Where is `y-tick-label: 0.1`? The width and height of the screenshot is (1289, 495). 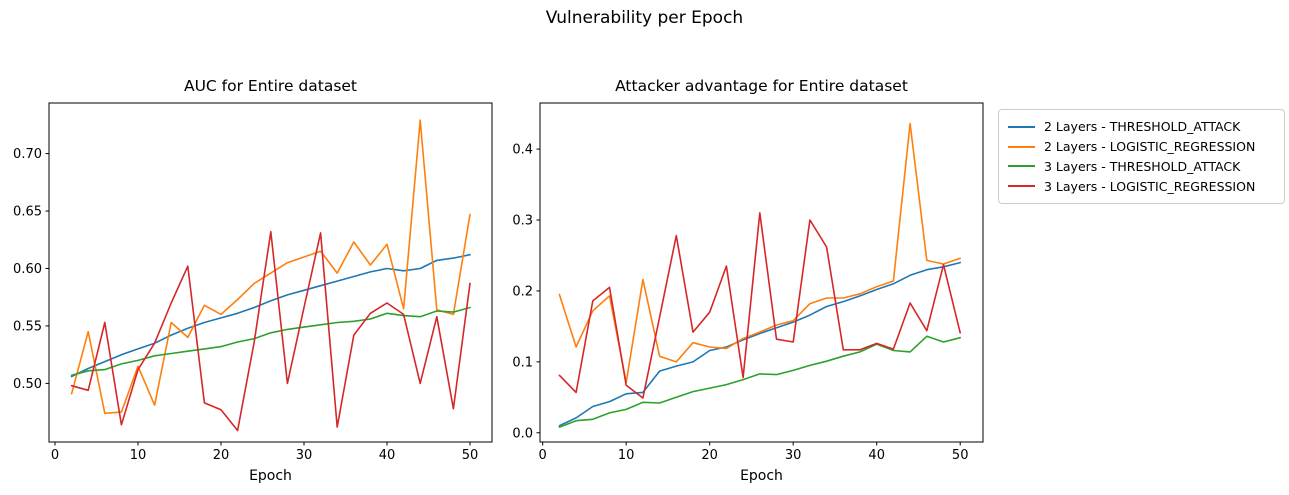
y-tick-label: 0.1 is located at coordinates (522, 362).